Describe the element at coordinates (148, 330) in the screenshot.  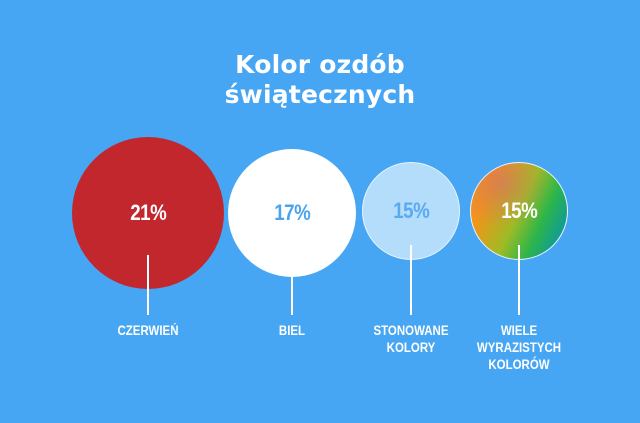
I see `bubble-label-red: CZERWIEŃ` at that location.